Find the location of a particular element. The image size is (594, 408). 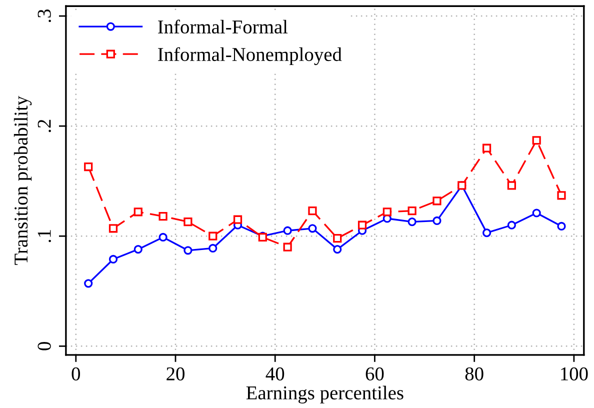

y-tick-label: .3 is located at coordinates (44, 15).